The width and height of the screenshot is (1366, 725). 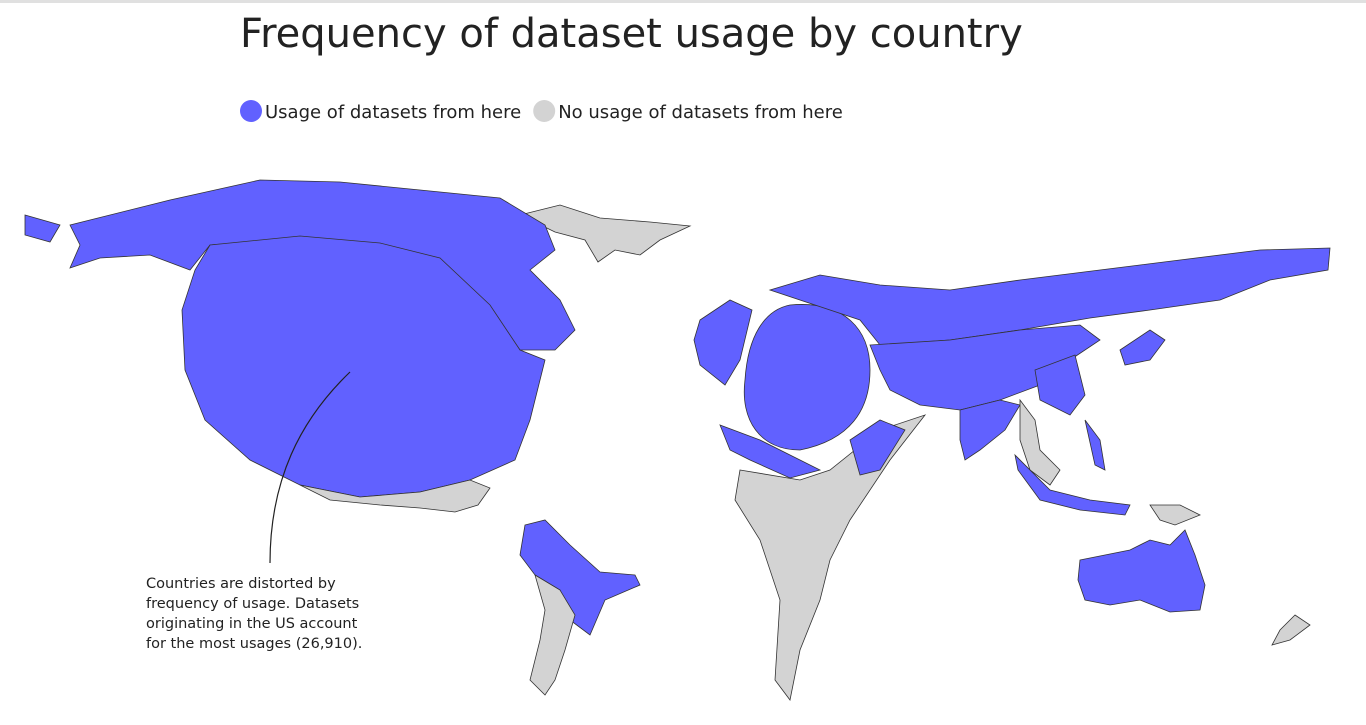 I want to click on scandinavia-uk, so click(x=723, y=342).